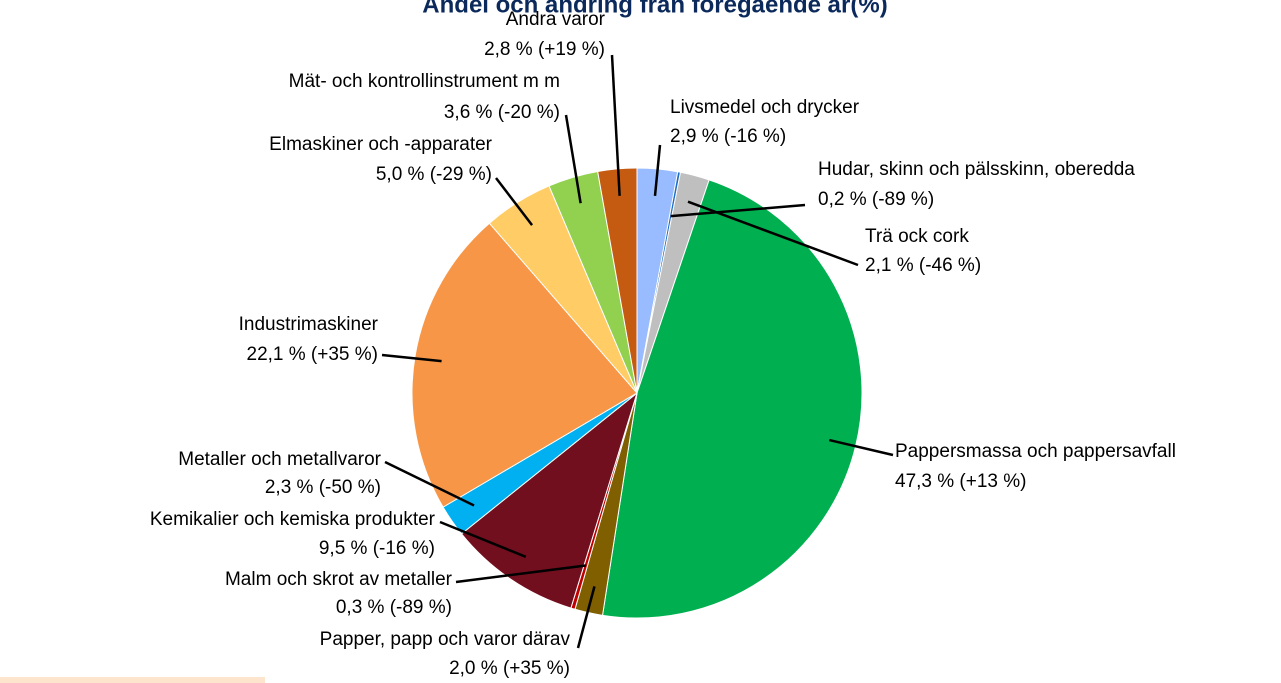  I want to click on slice-value-label: 47,3 % (+13 %), so click(961, 481).